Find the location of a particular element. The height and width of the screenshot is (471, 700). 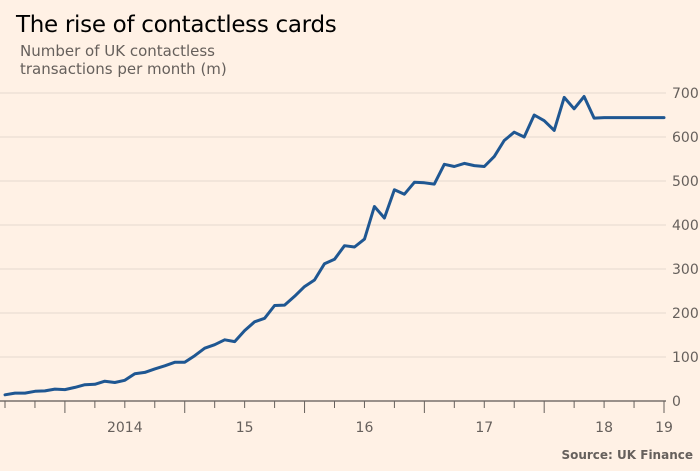

y-tick-label: 100 is located at coordinates (685, 358).